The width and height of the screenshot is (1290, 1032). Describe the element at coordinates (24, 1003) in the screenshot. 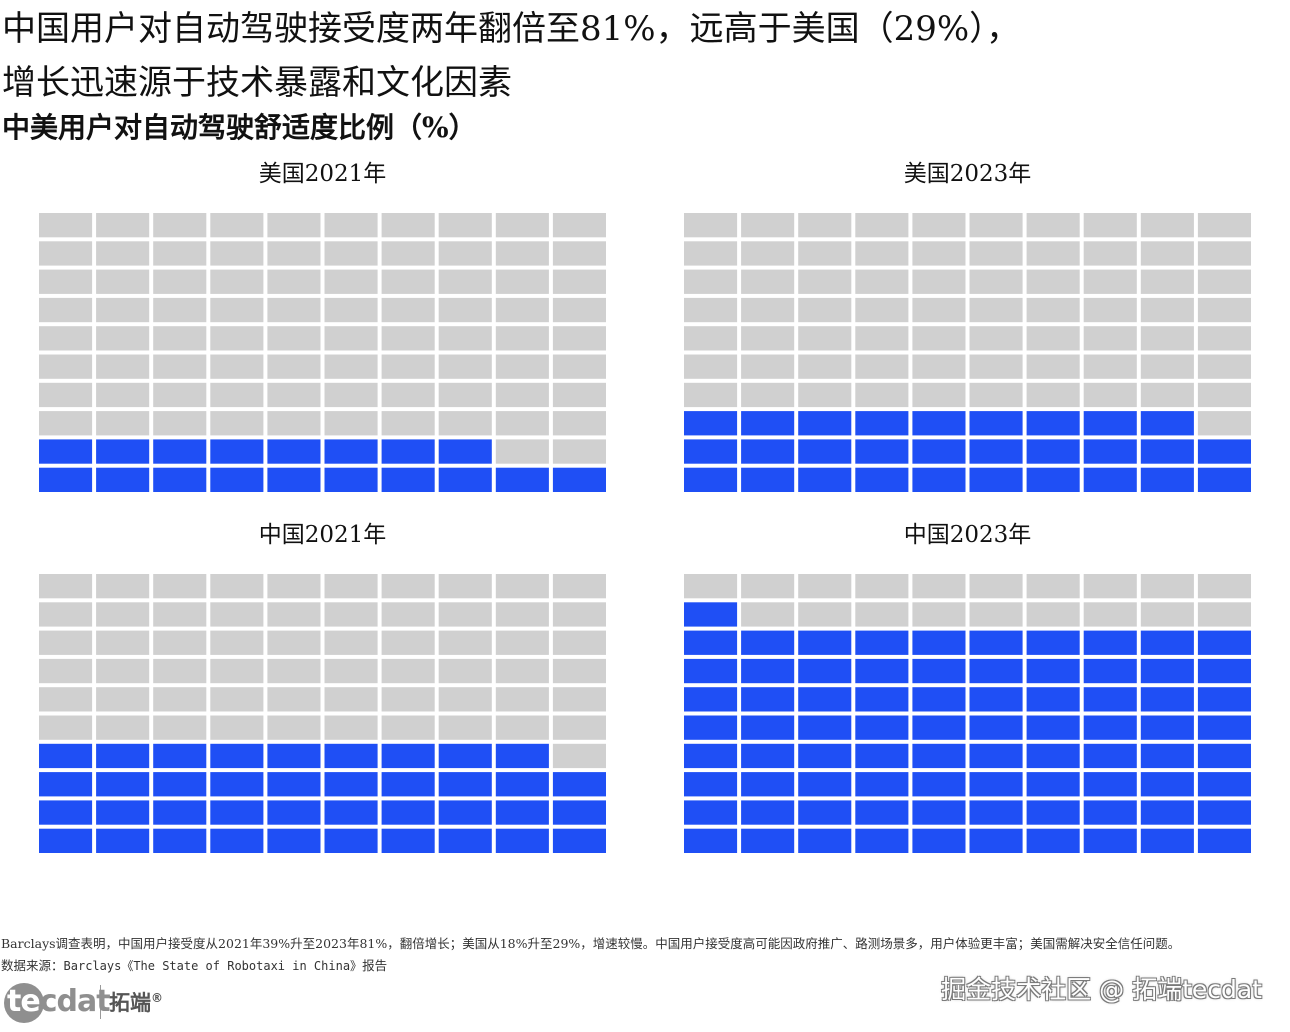

I see `logo-circle-icon` at that location.